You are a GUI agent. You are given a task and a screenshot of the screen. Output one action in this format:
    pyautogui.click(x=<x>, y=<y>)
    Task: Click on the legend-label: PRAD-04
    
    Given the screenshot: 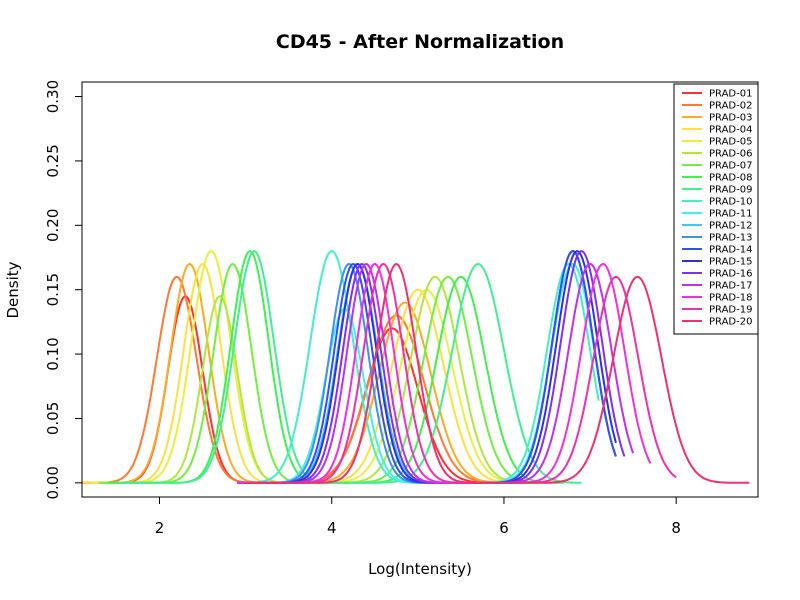 What is the action you would take?
    pyautogui.click(x=730, y=130)
    